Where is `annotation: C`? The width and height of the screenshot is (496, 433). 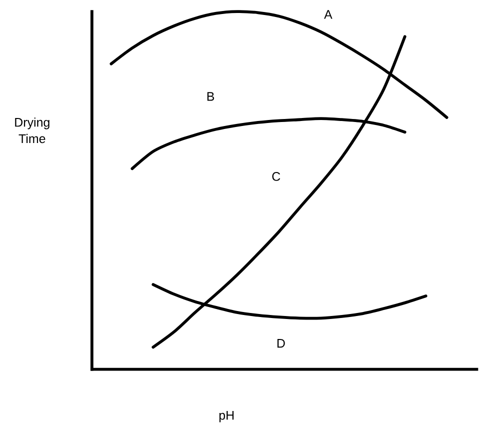
annotation: C is located at coordinates (276, 176).